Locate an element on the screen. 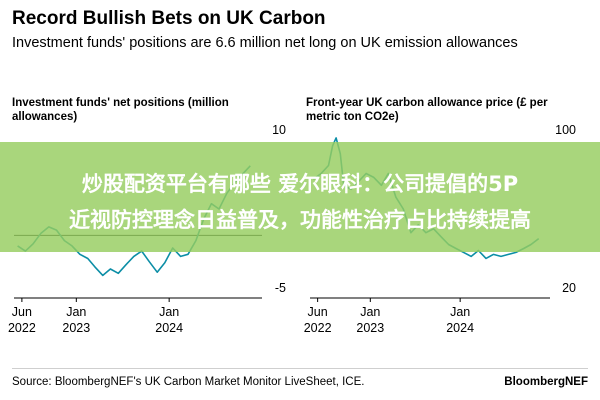 The height and width of the screenshot is (400, 600). footer-divider is located at coordinates (300, 368).